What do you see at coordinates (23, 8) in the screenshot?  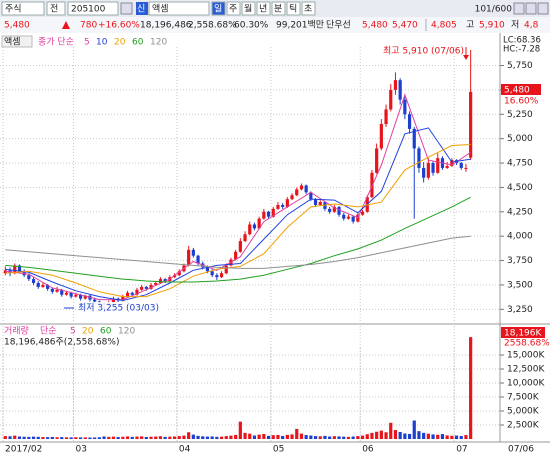 I see `market-select` at bounding box center [23, 8].